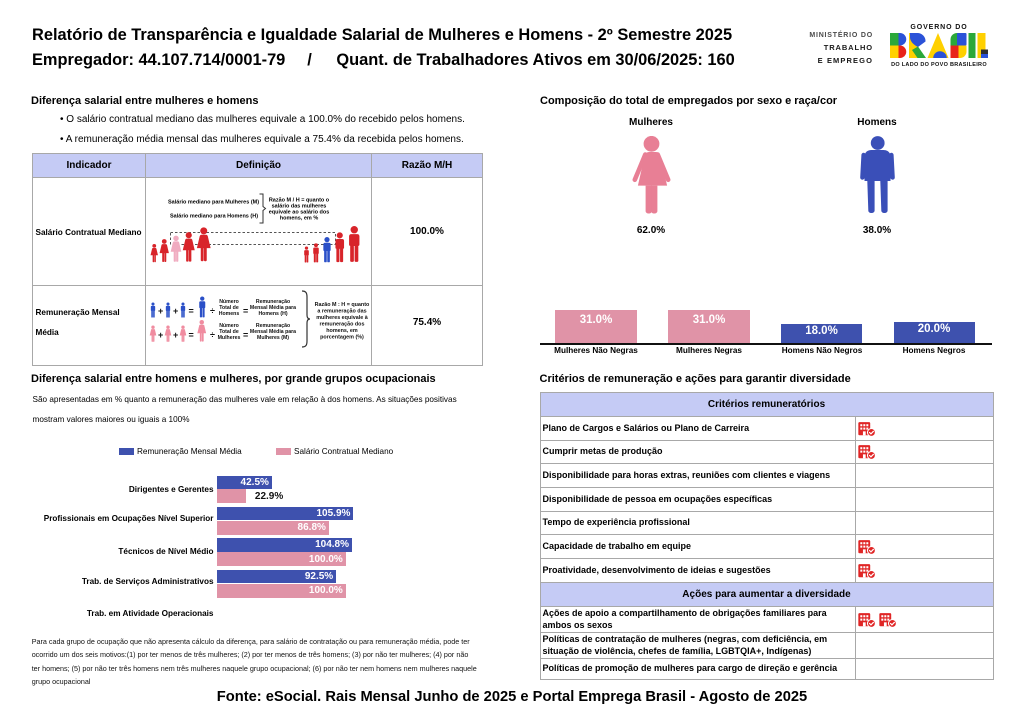 This screenshot has height=725, width=1024. I want to click on svg-text:Salário mediano para Homens (H: Salário mediano para Homens (H), so click(214, 216).